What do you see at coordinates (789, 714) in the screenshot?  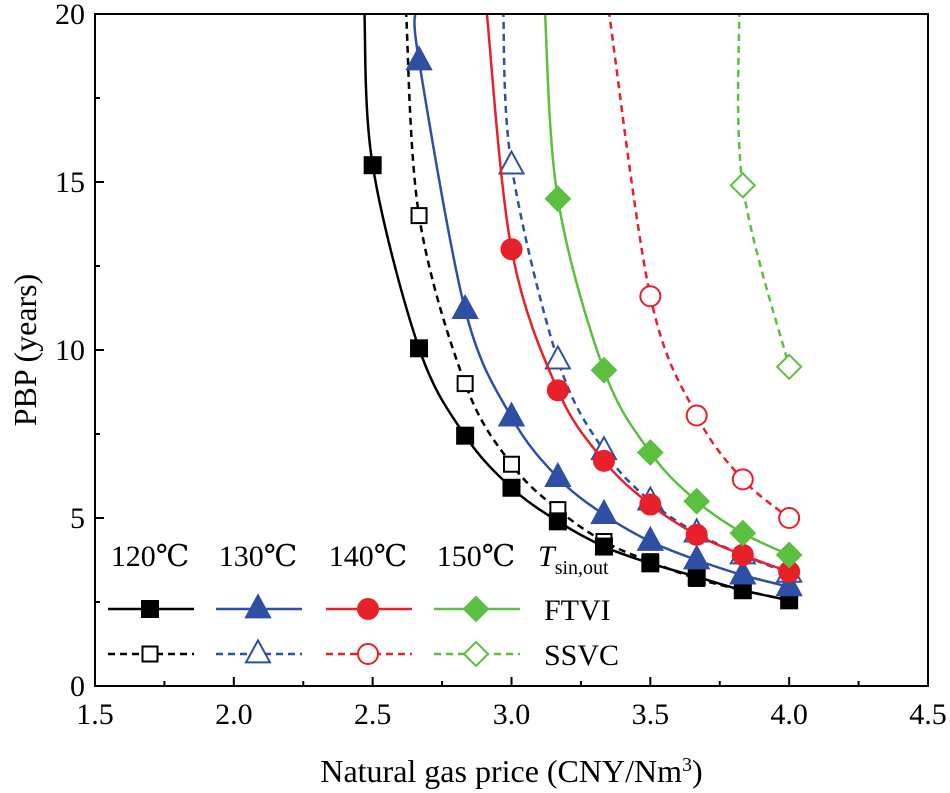 I see `x-tick-label: 4.0` at bounding box center [789, 714].